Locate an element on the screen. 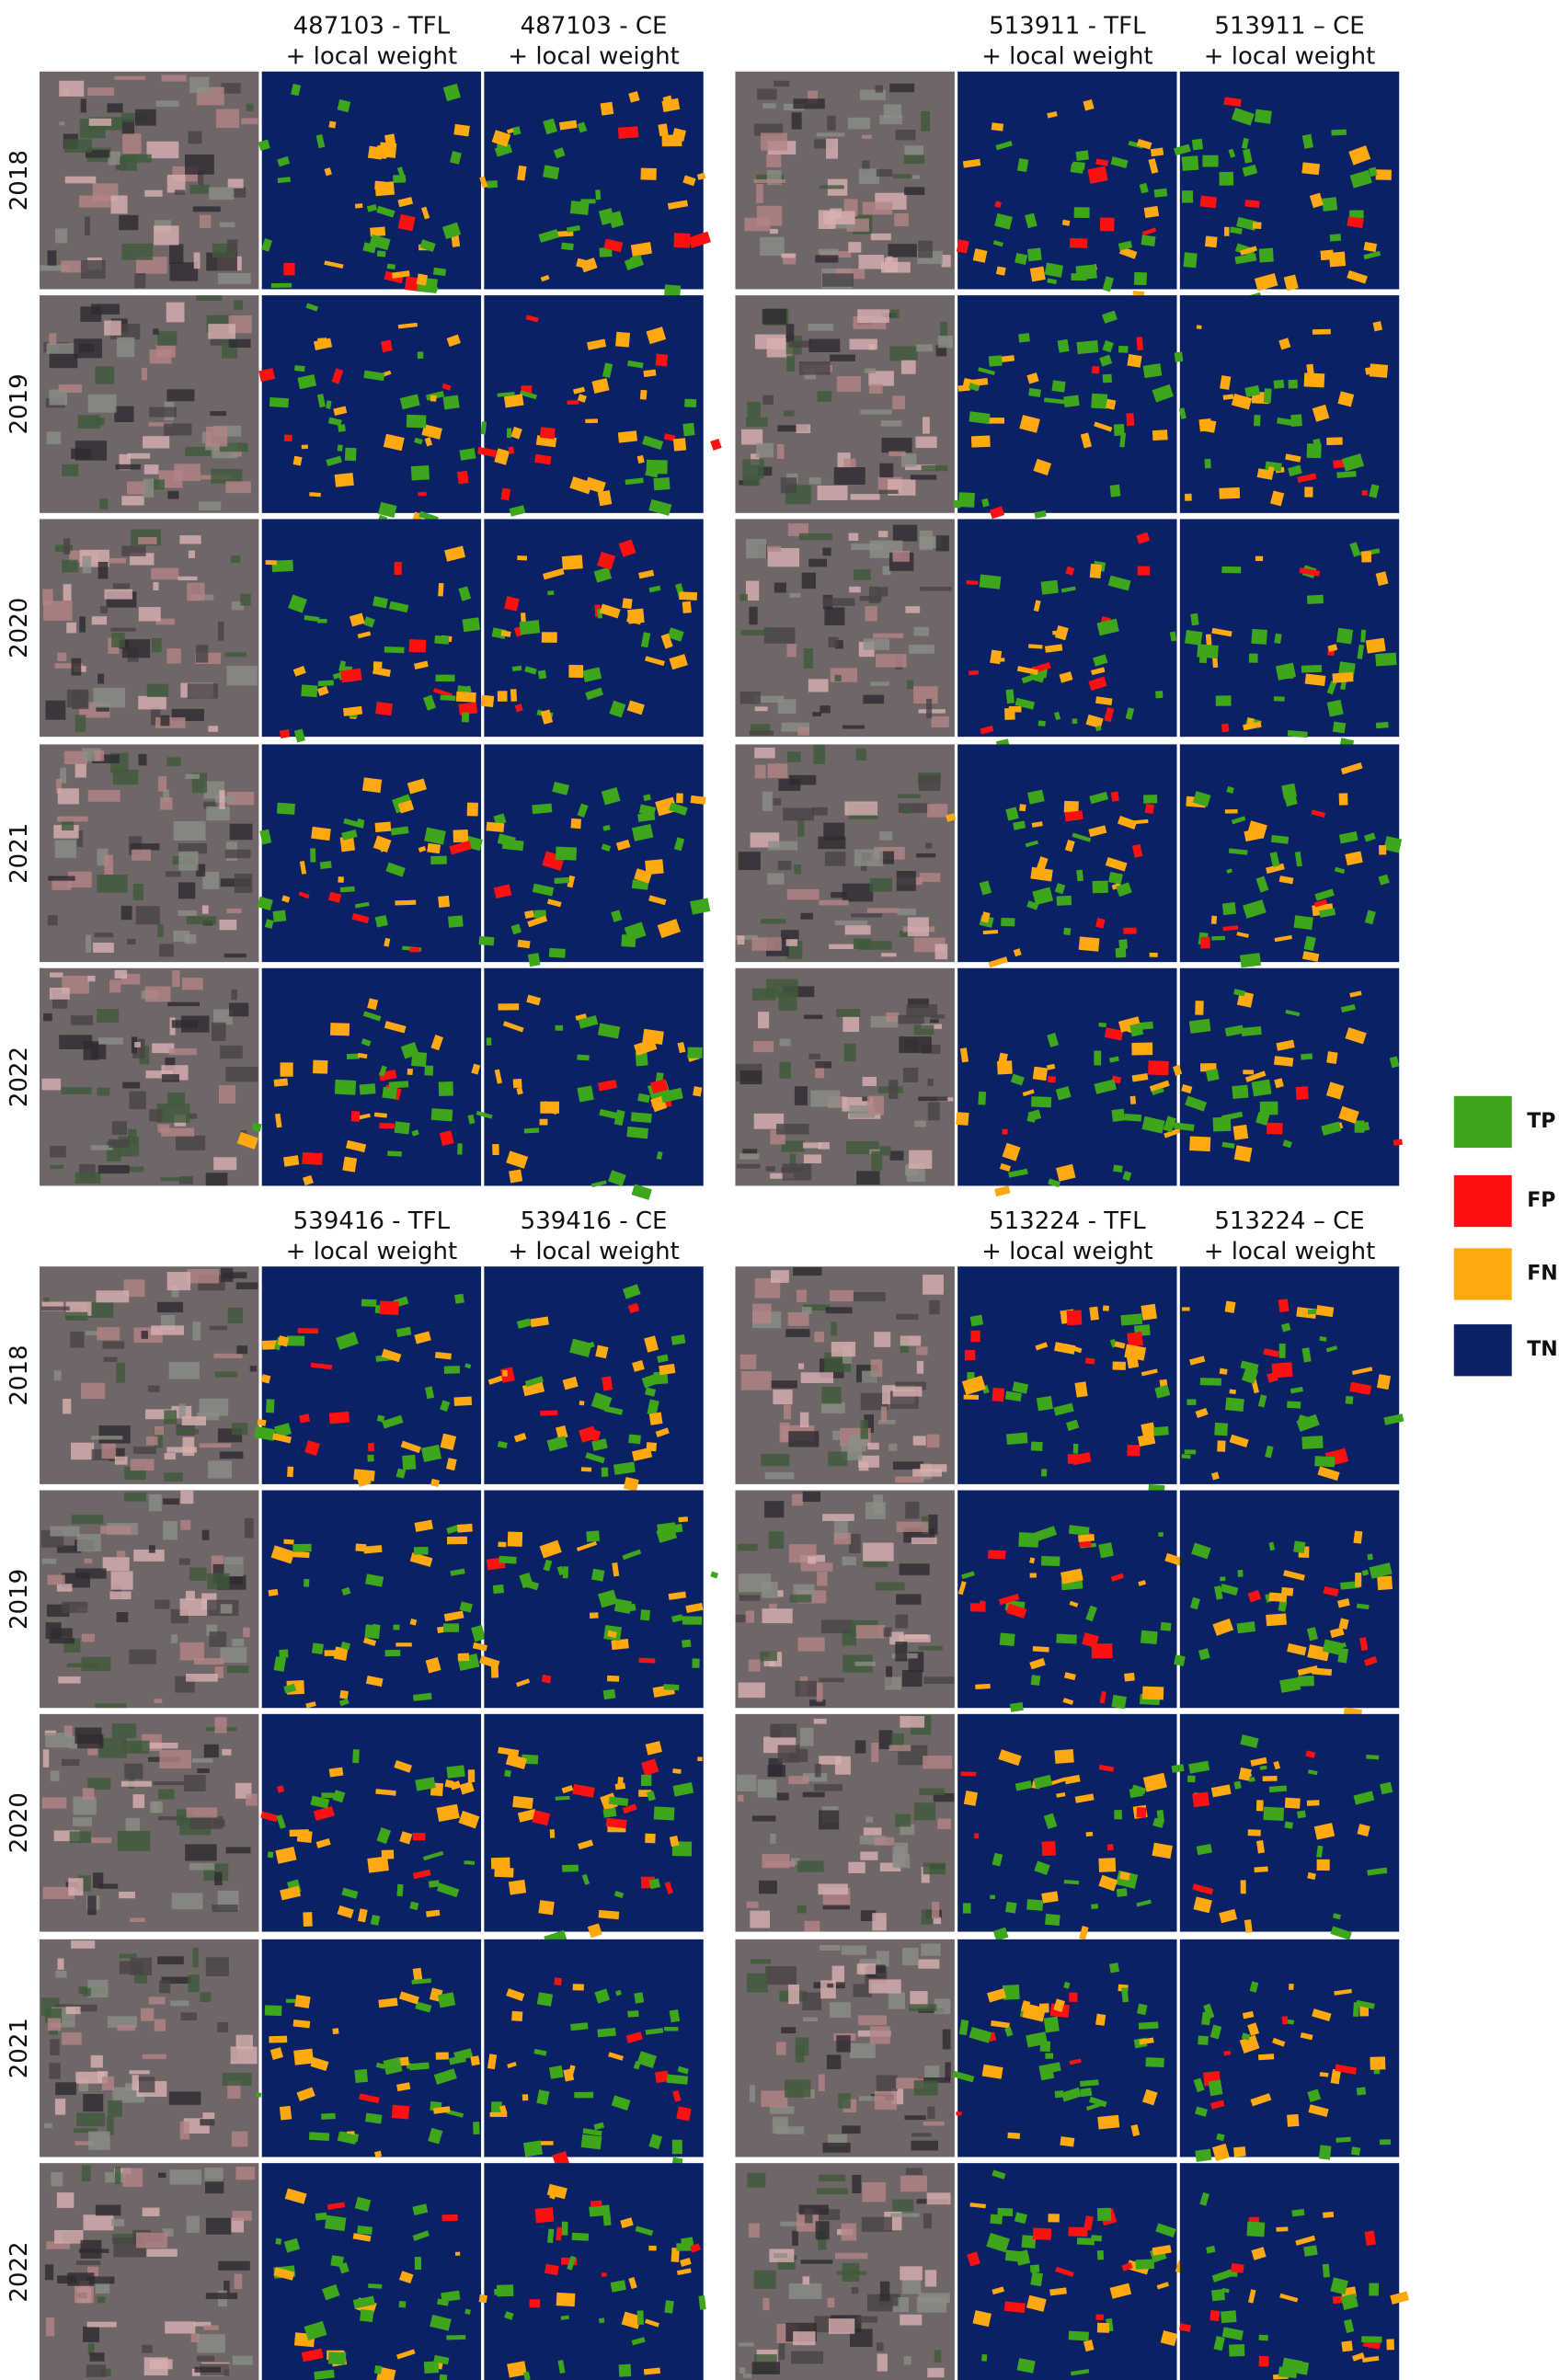 The image size is (1559, 2380). map-base is located at coordinates (1067, 1822).